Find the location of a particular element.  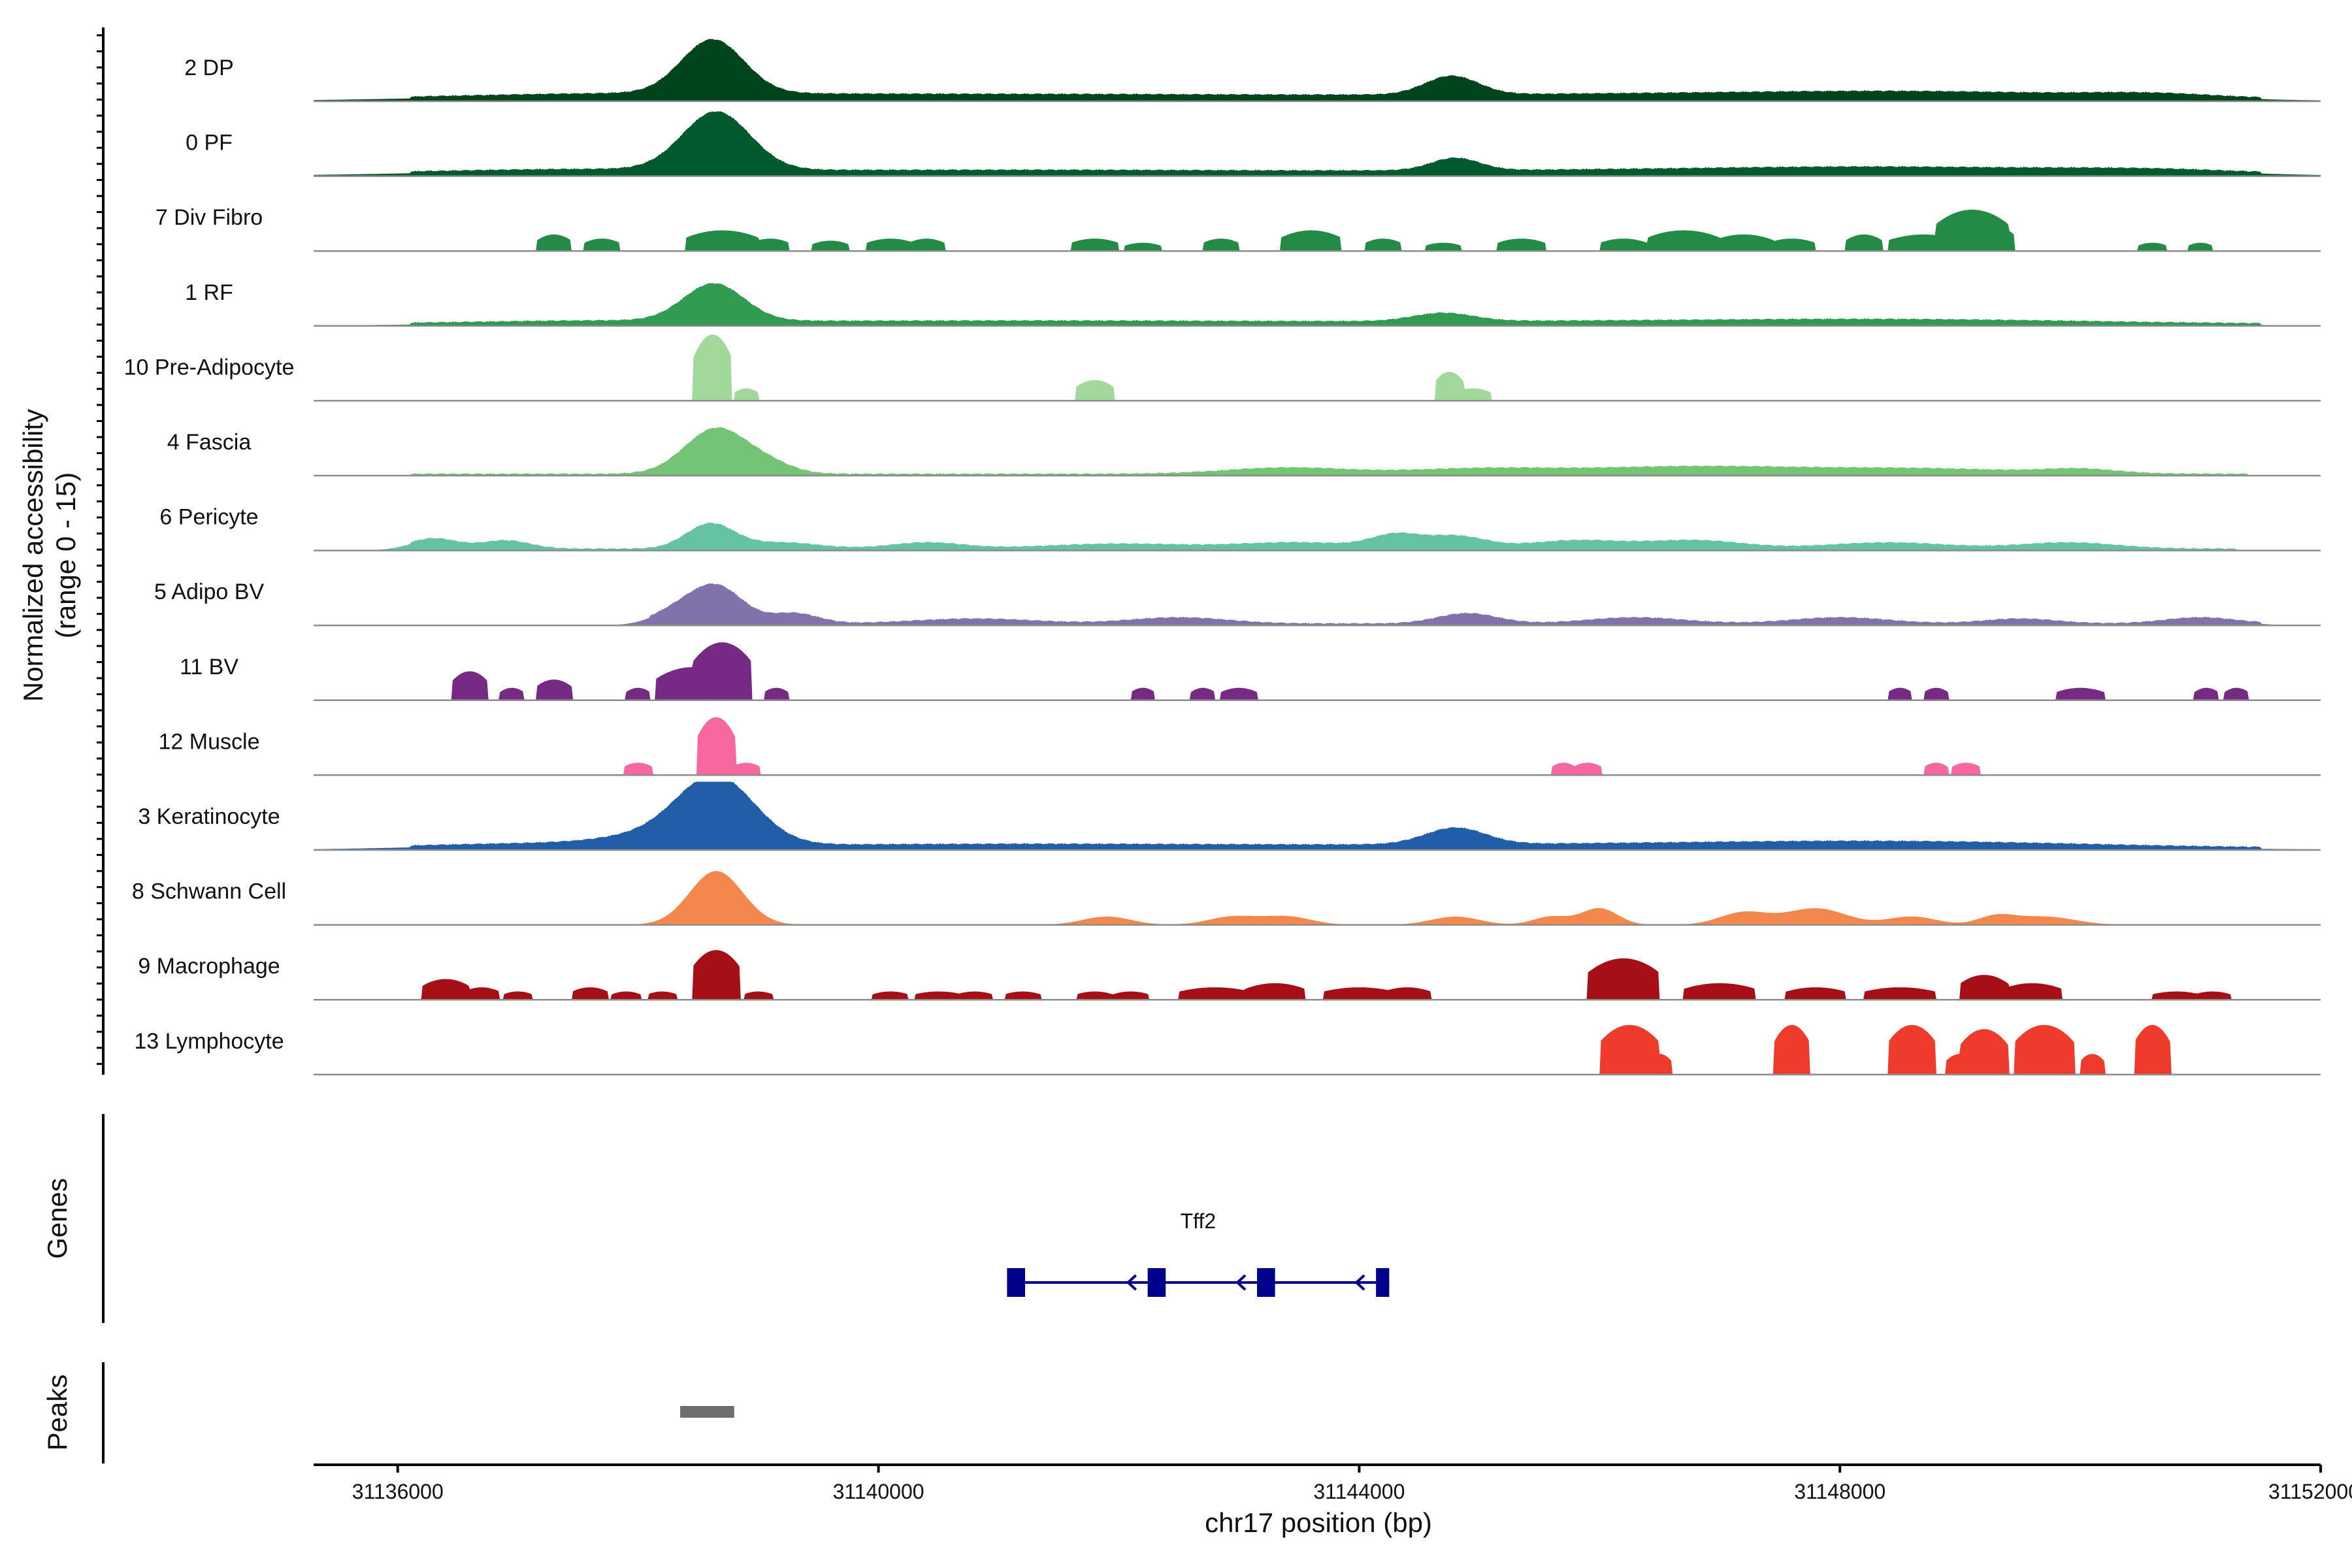

track-label: 13 Lymphocyte is located at coordinates (209, 1041).